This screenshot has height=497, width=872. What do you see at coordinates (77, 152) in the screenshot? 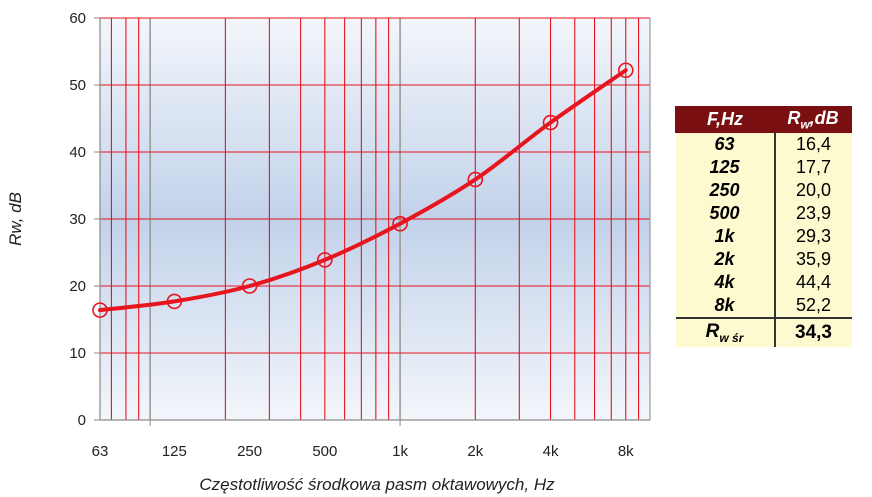
I see `y-tick-label: 40` at bounding box center [77, 152].